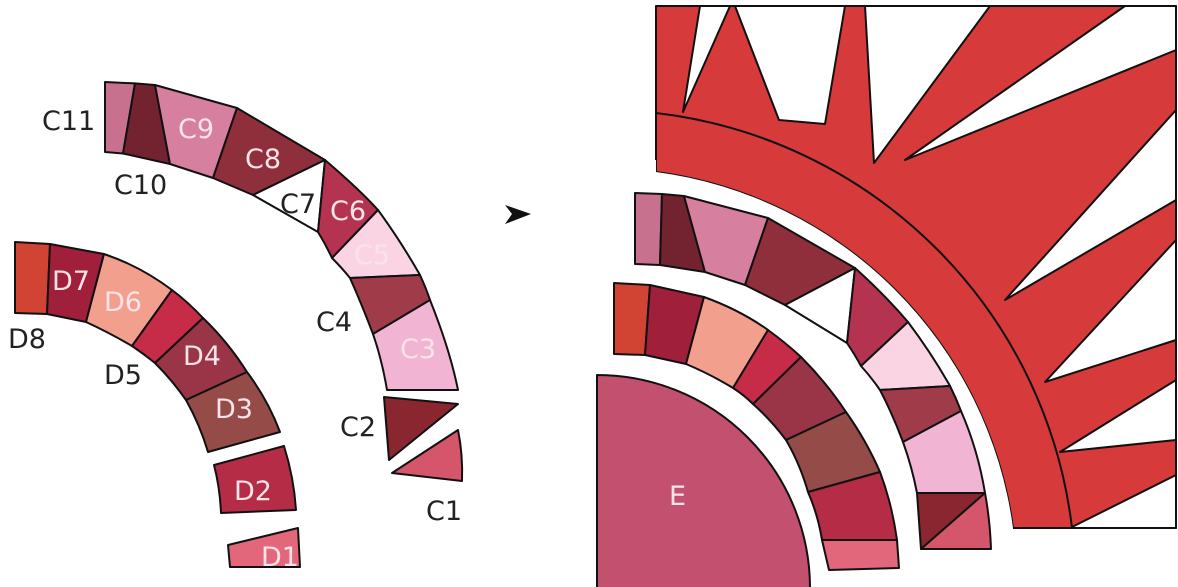 The height and width of the screenshot is (587, 1178). What do you see at coordinates (348, 211) in the screenshot?
I see `label-c6: C6` at bounding box center [348, 211].